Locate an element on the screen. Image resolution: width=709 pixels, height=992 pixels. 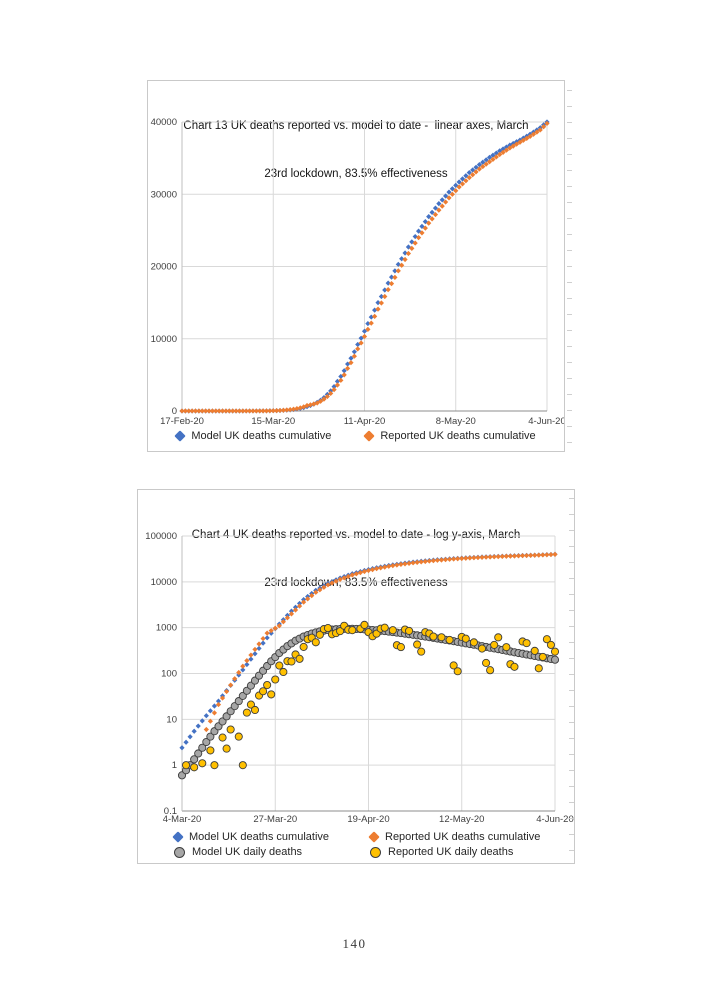
x-tick-label: 11-Apr-20 is located at coordinates (365, 421).